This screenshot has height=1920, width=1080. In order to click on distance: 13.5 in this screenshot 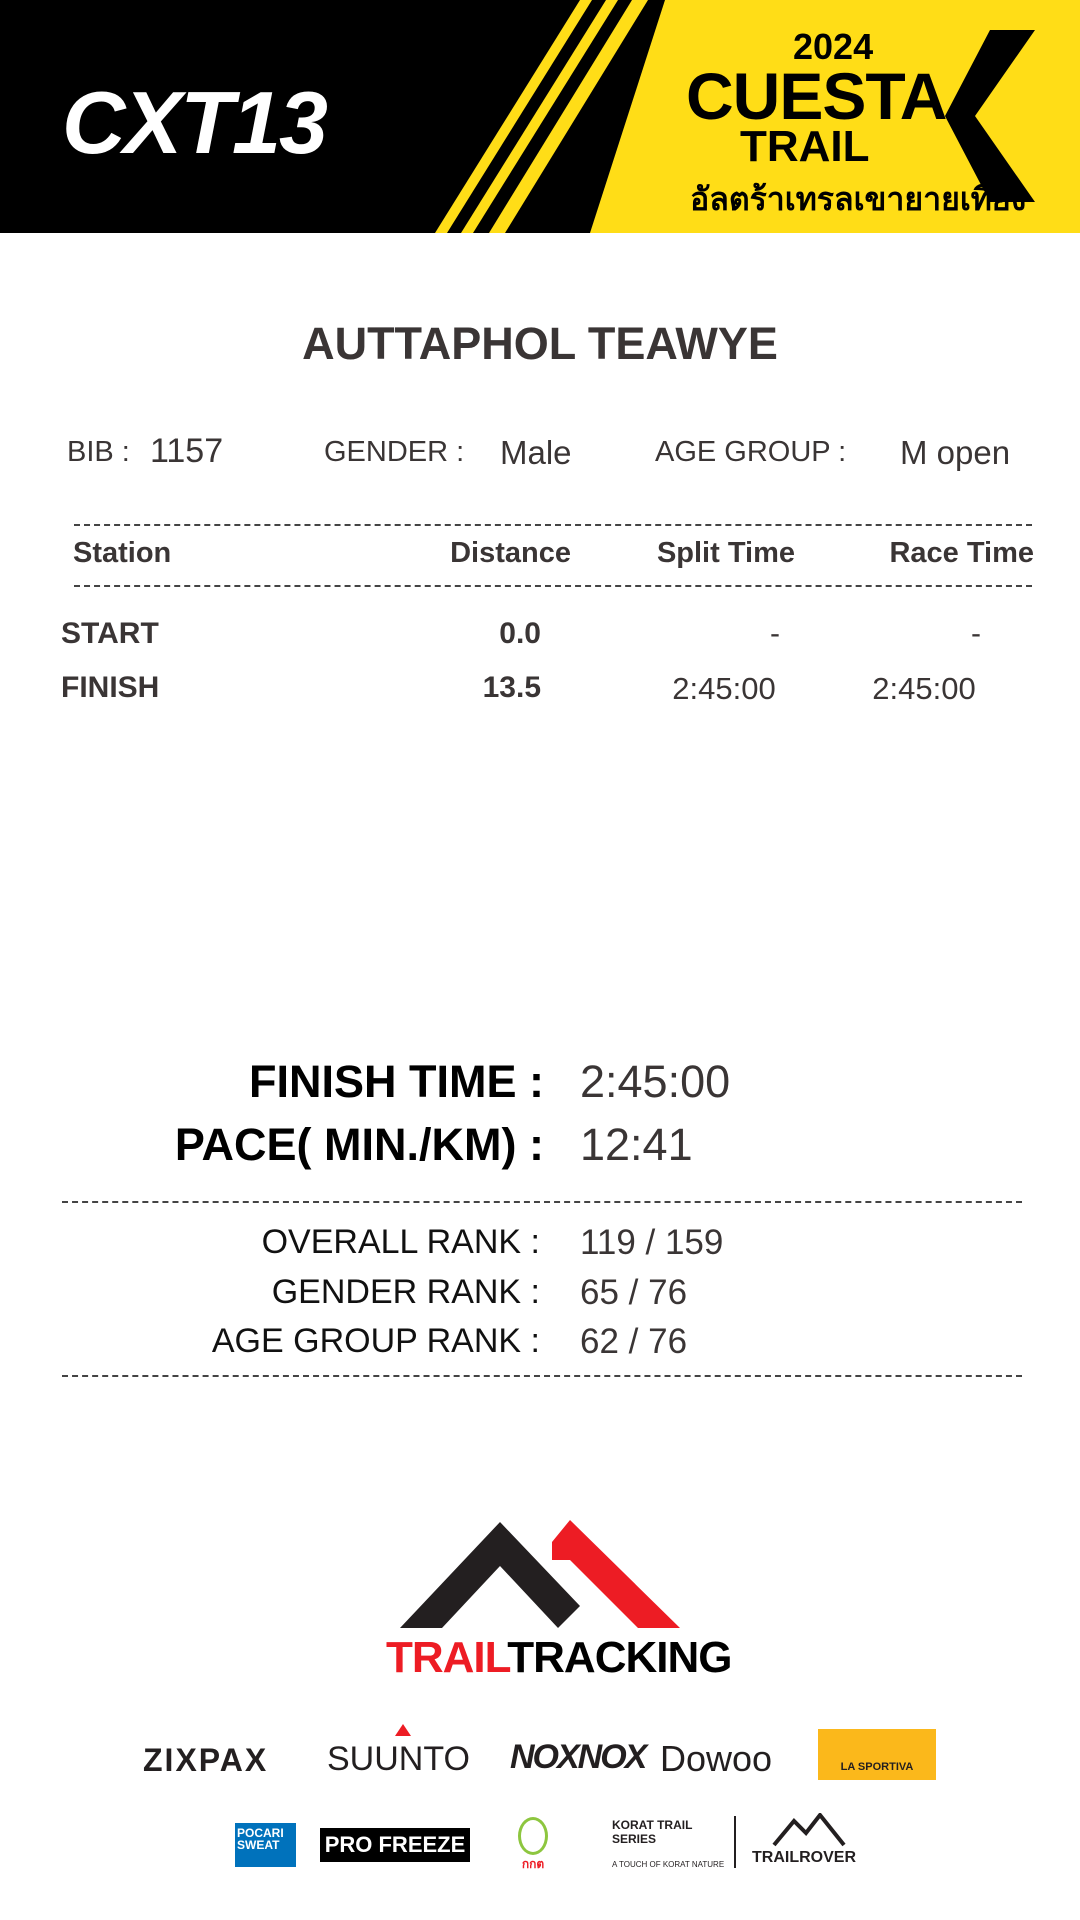, I will do `click(511, 687)`.